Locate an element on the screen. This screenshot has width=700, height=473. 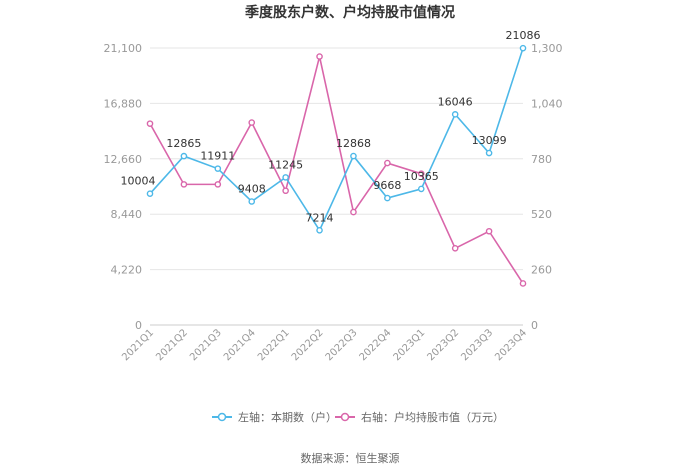
x-tick-label: 2022Q1 is located at coordinates (274, 345).